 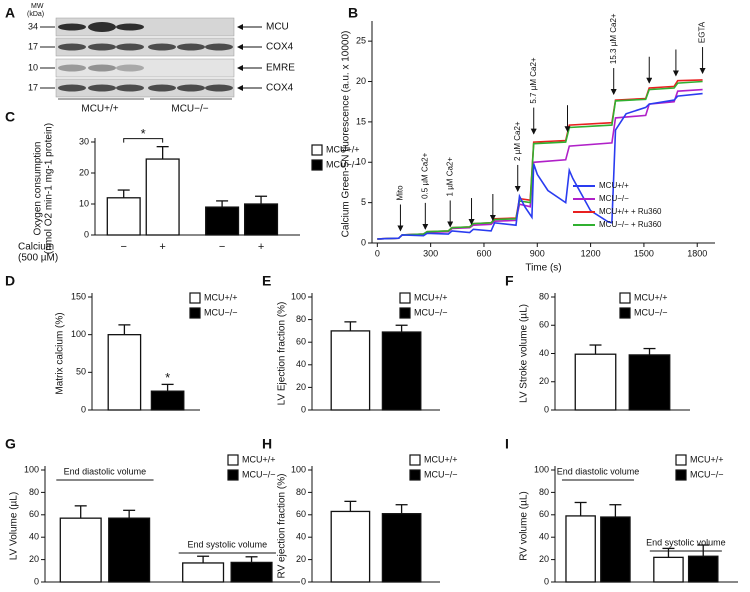 What do you see at coordinates (543, 268) in the screenshot?
I see `x-axis-label: Time (s)` at bounding box center [543, 268].